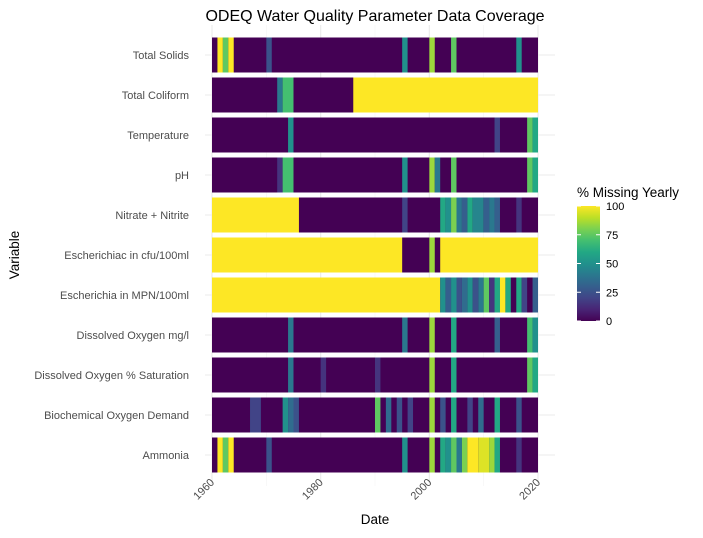 This screenshot has width=703, height=538. I want to click on y-axis-label: Variable, so click(14, 255).